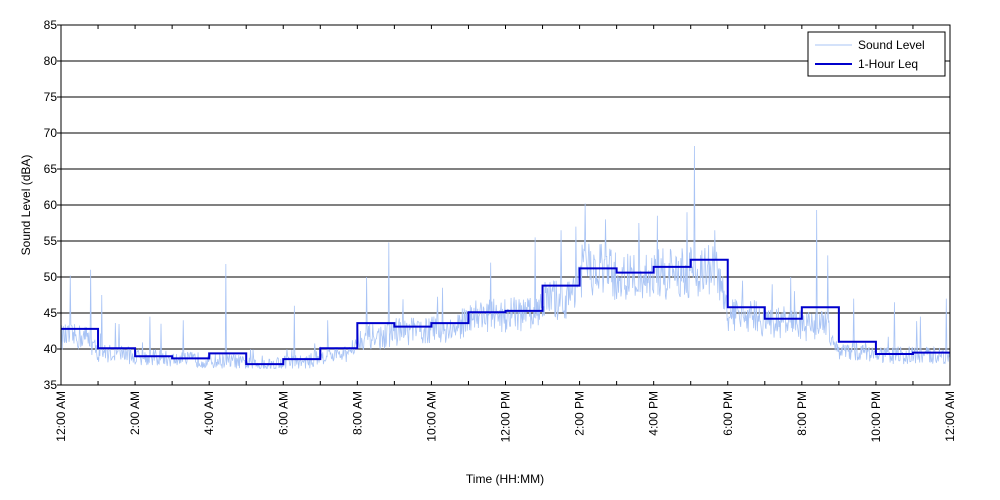 The height and width of the screenshot is (500, 1000). What do you see at coordinates (51, 61) in the screenshot?
I see `y-tick-label-80: 80` at bounding box center [51, 61].